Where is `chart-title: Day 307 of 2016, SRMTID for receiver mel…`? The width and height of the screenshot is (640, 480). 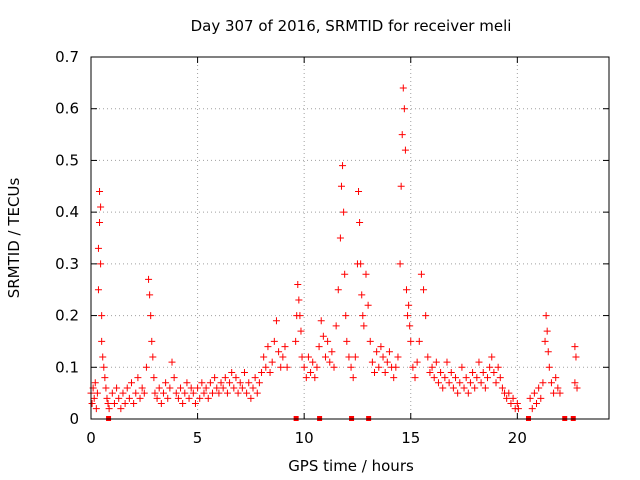 chart-title: Day 307 of 2016, SRMTID for receiver mel… is located at coordinates (351, 26).